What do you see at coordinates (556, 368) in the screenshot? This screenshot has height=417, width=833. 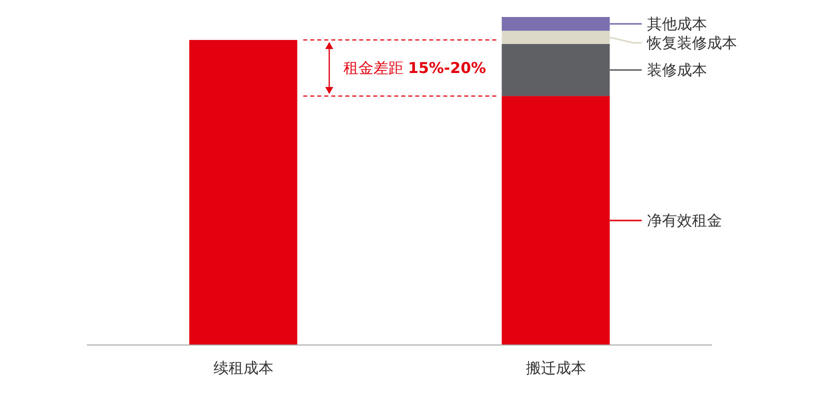 I see `x-tick-label: 搬迁成本` at bounding box center [556, 368].